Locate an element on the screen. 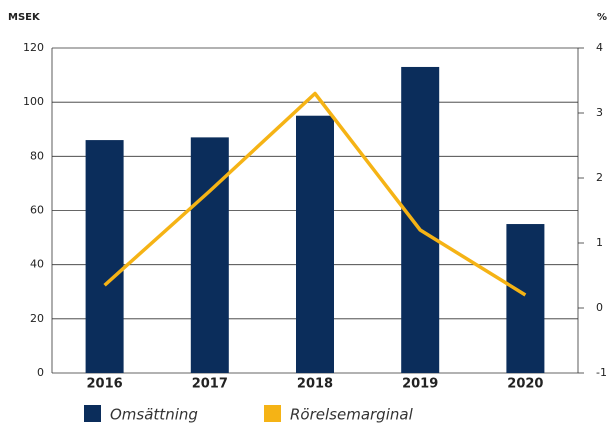 This screenshot has width=616, height=425. y-tick-label: 60 is located at coordinates (37, 210).